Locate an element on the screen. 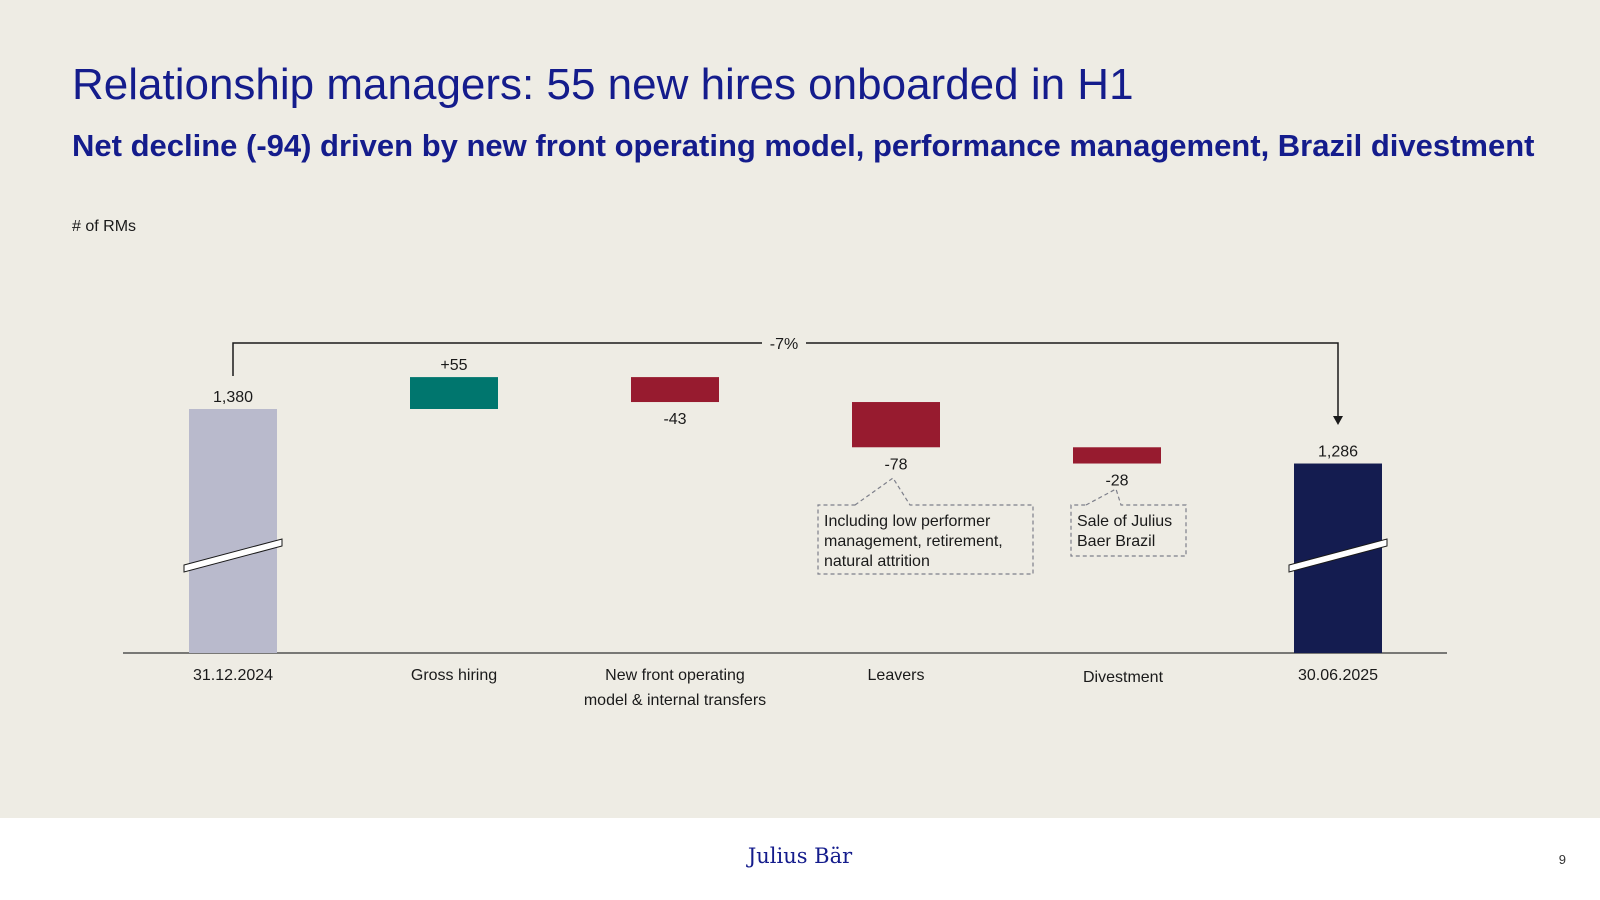 The width and height of the screenshot is (1600, 900). data-label-6: 1,286 is located at coordinates (1338, 452).